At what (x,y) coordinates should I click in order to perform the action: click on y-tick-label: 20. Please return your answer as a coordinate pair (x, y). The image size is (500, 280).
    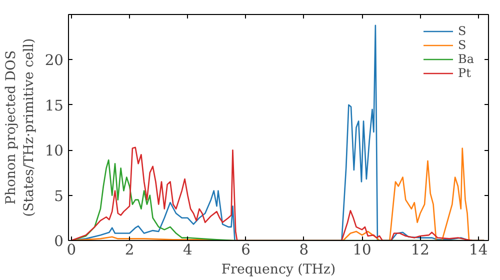
    Looking at the image, I should click on (54, 61).